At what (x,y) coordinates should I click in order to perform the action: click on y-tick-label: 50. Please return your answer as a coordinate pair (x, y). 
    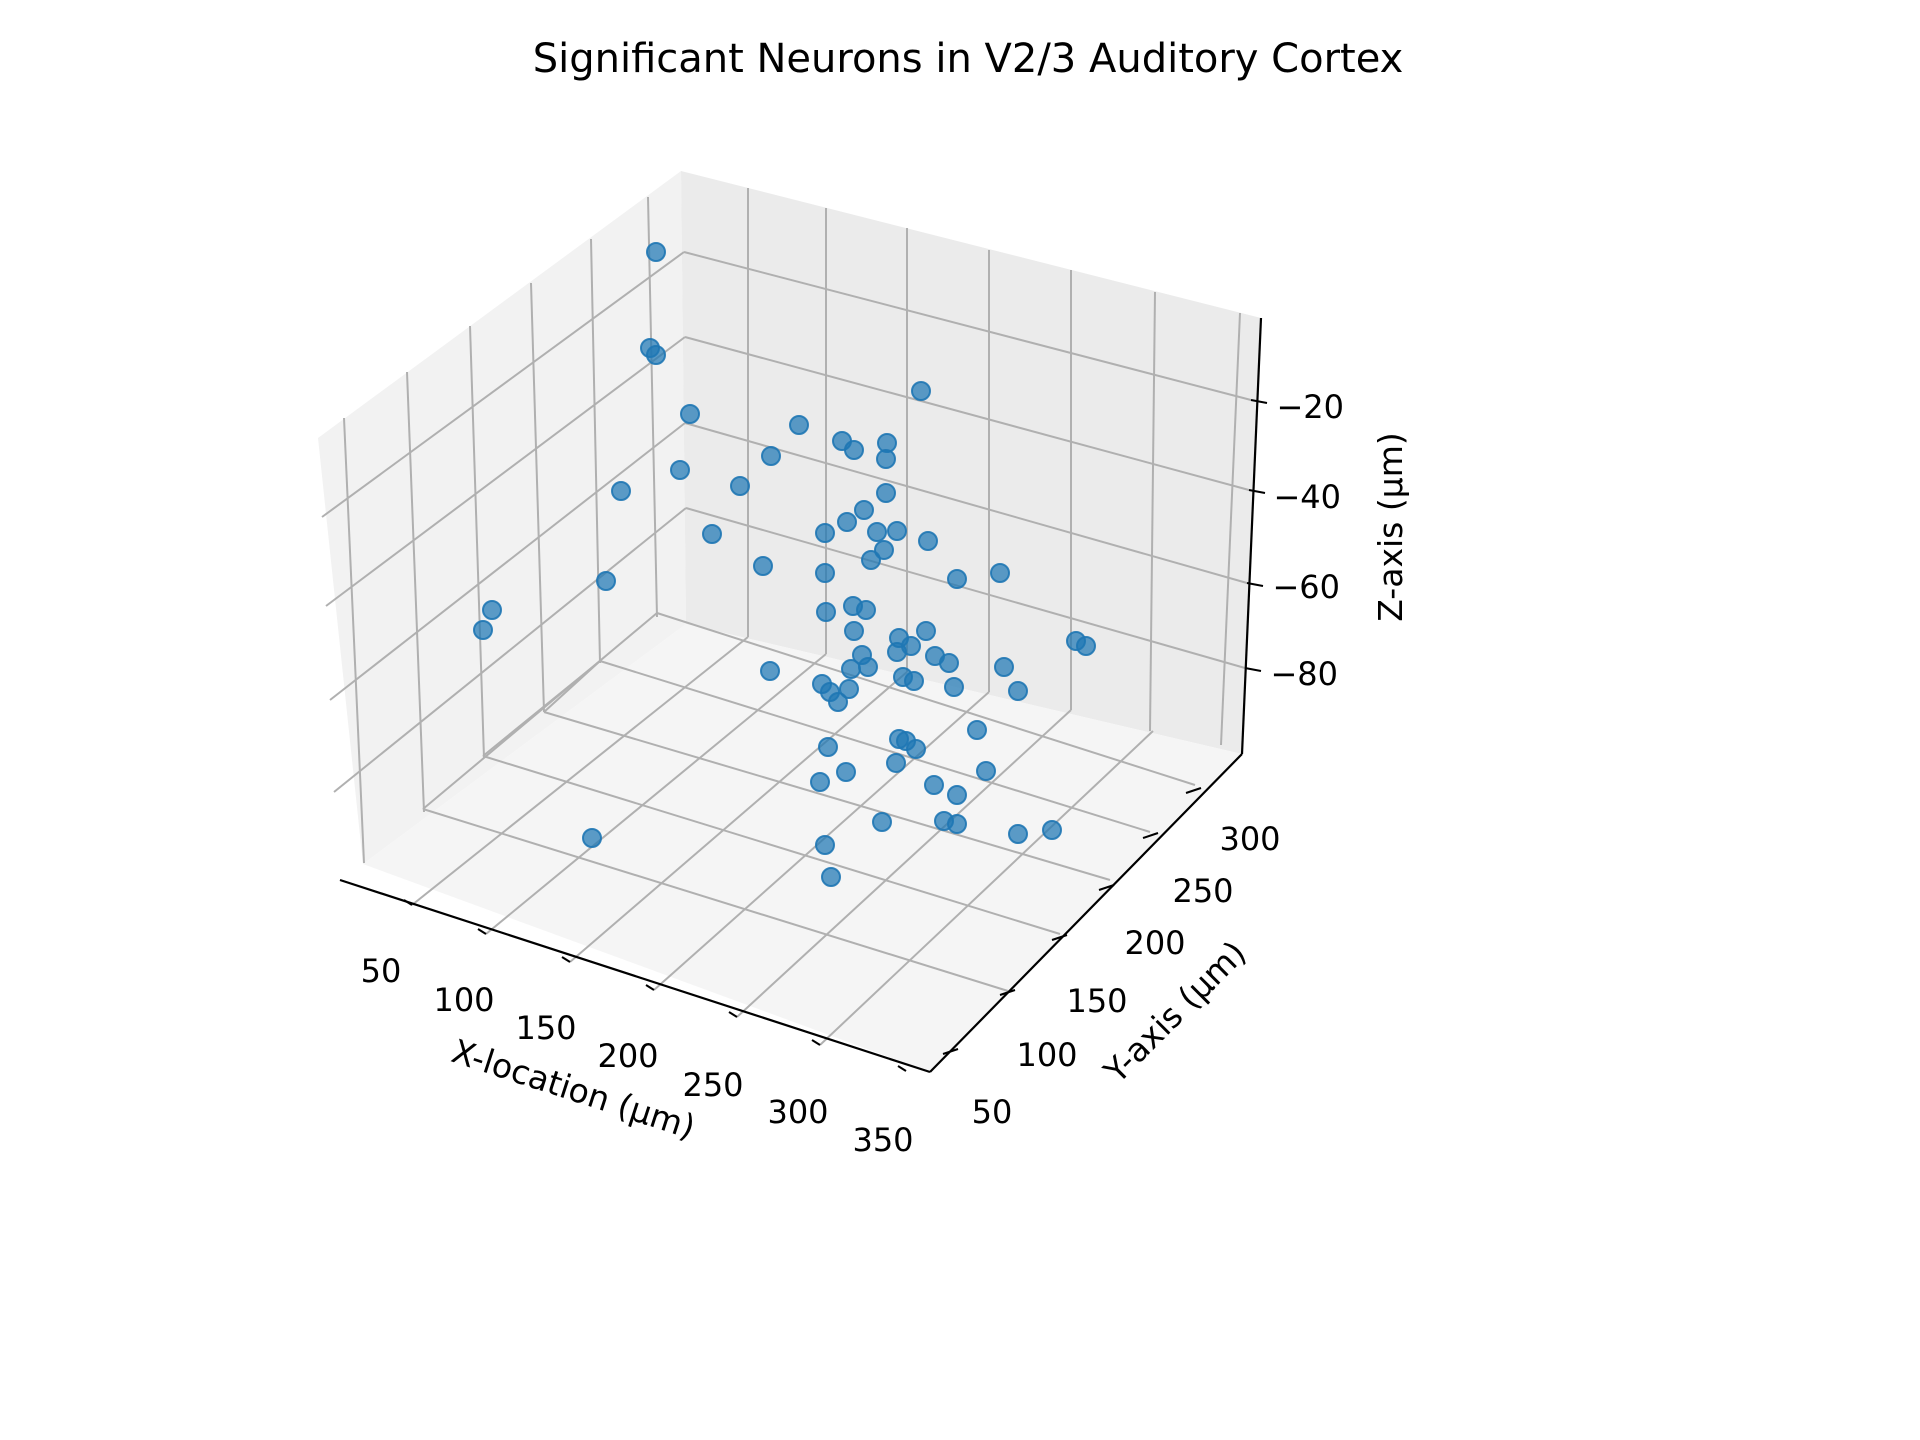
    Looking at the image, I should click on (992, 1112).